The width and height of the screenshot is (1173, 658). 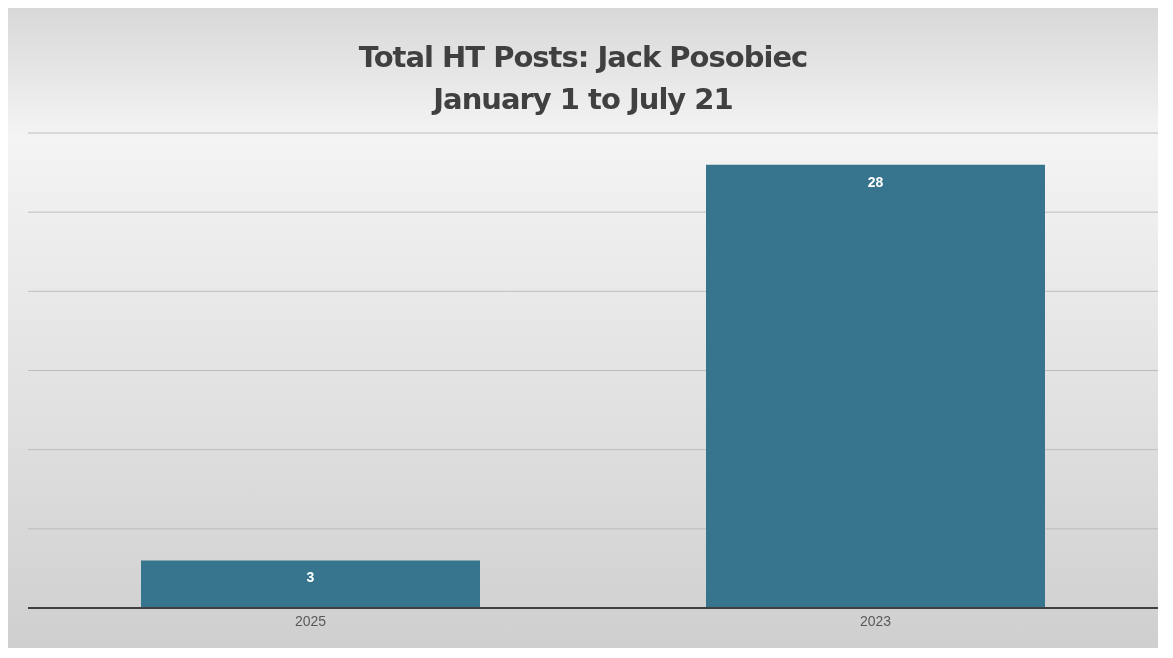 What do you see at coordinates (310, 577) in the screenshot?
I see `data-label: 3` at bounding box center [310, 577].